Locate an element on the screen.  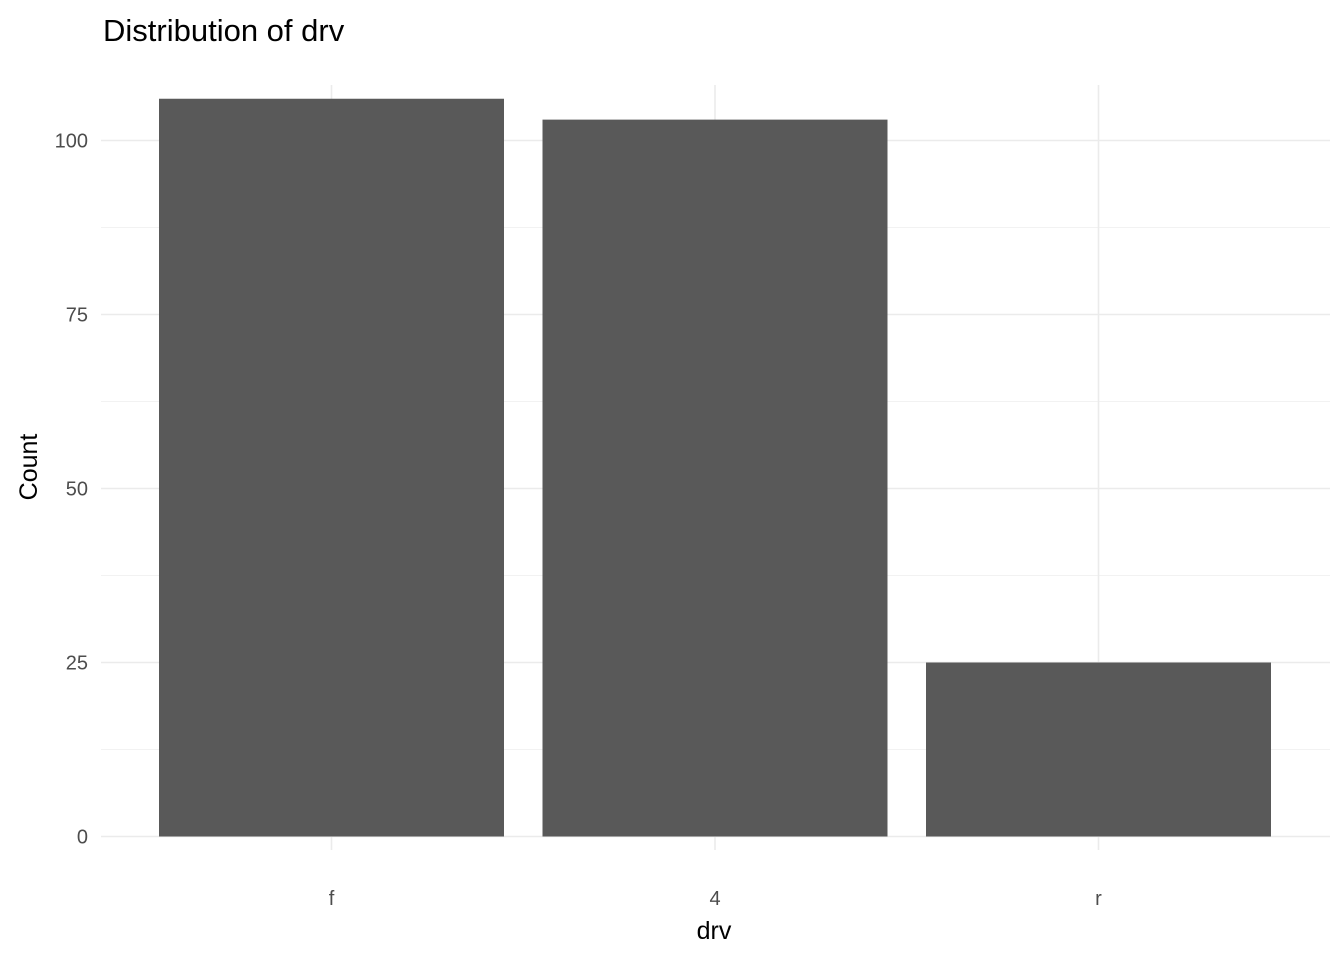
x-axis-title: drv is located at coordinates (714, 931).